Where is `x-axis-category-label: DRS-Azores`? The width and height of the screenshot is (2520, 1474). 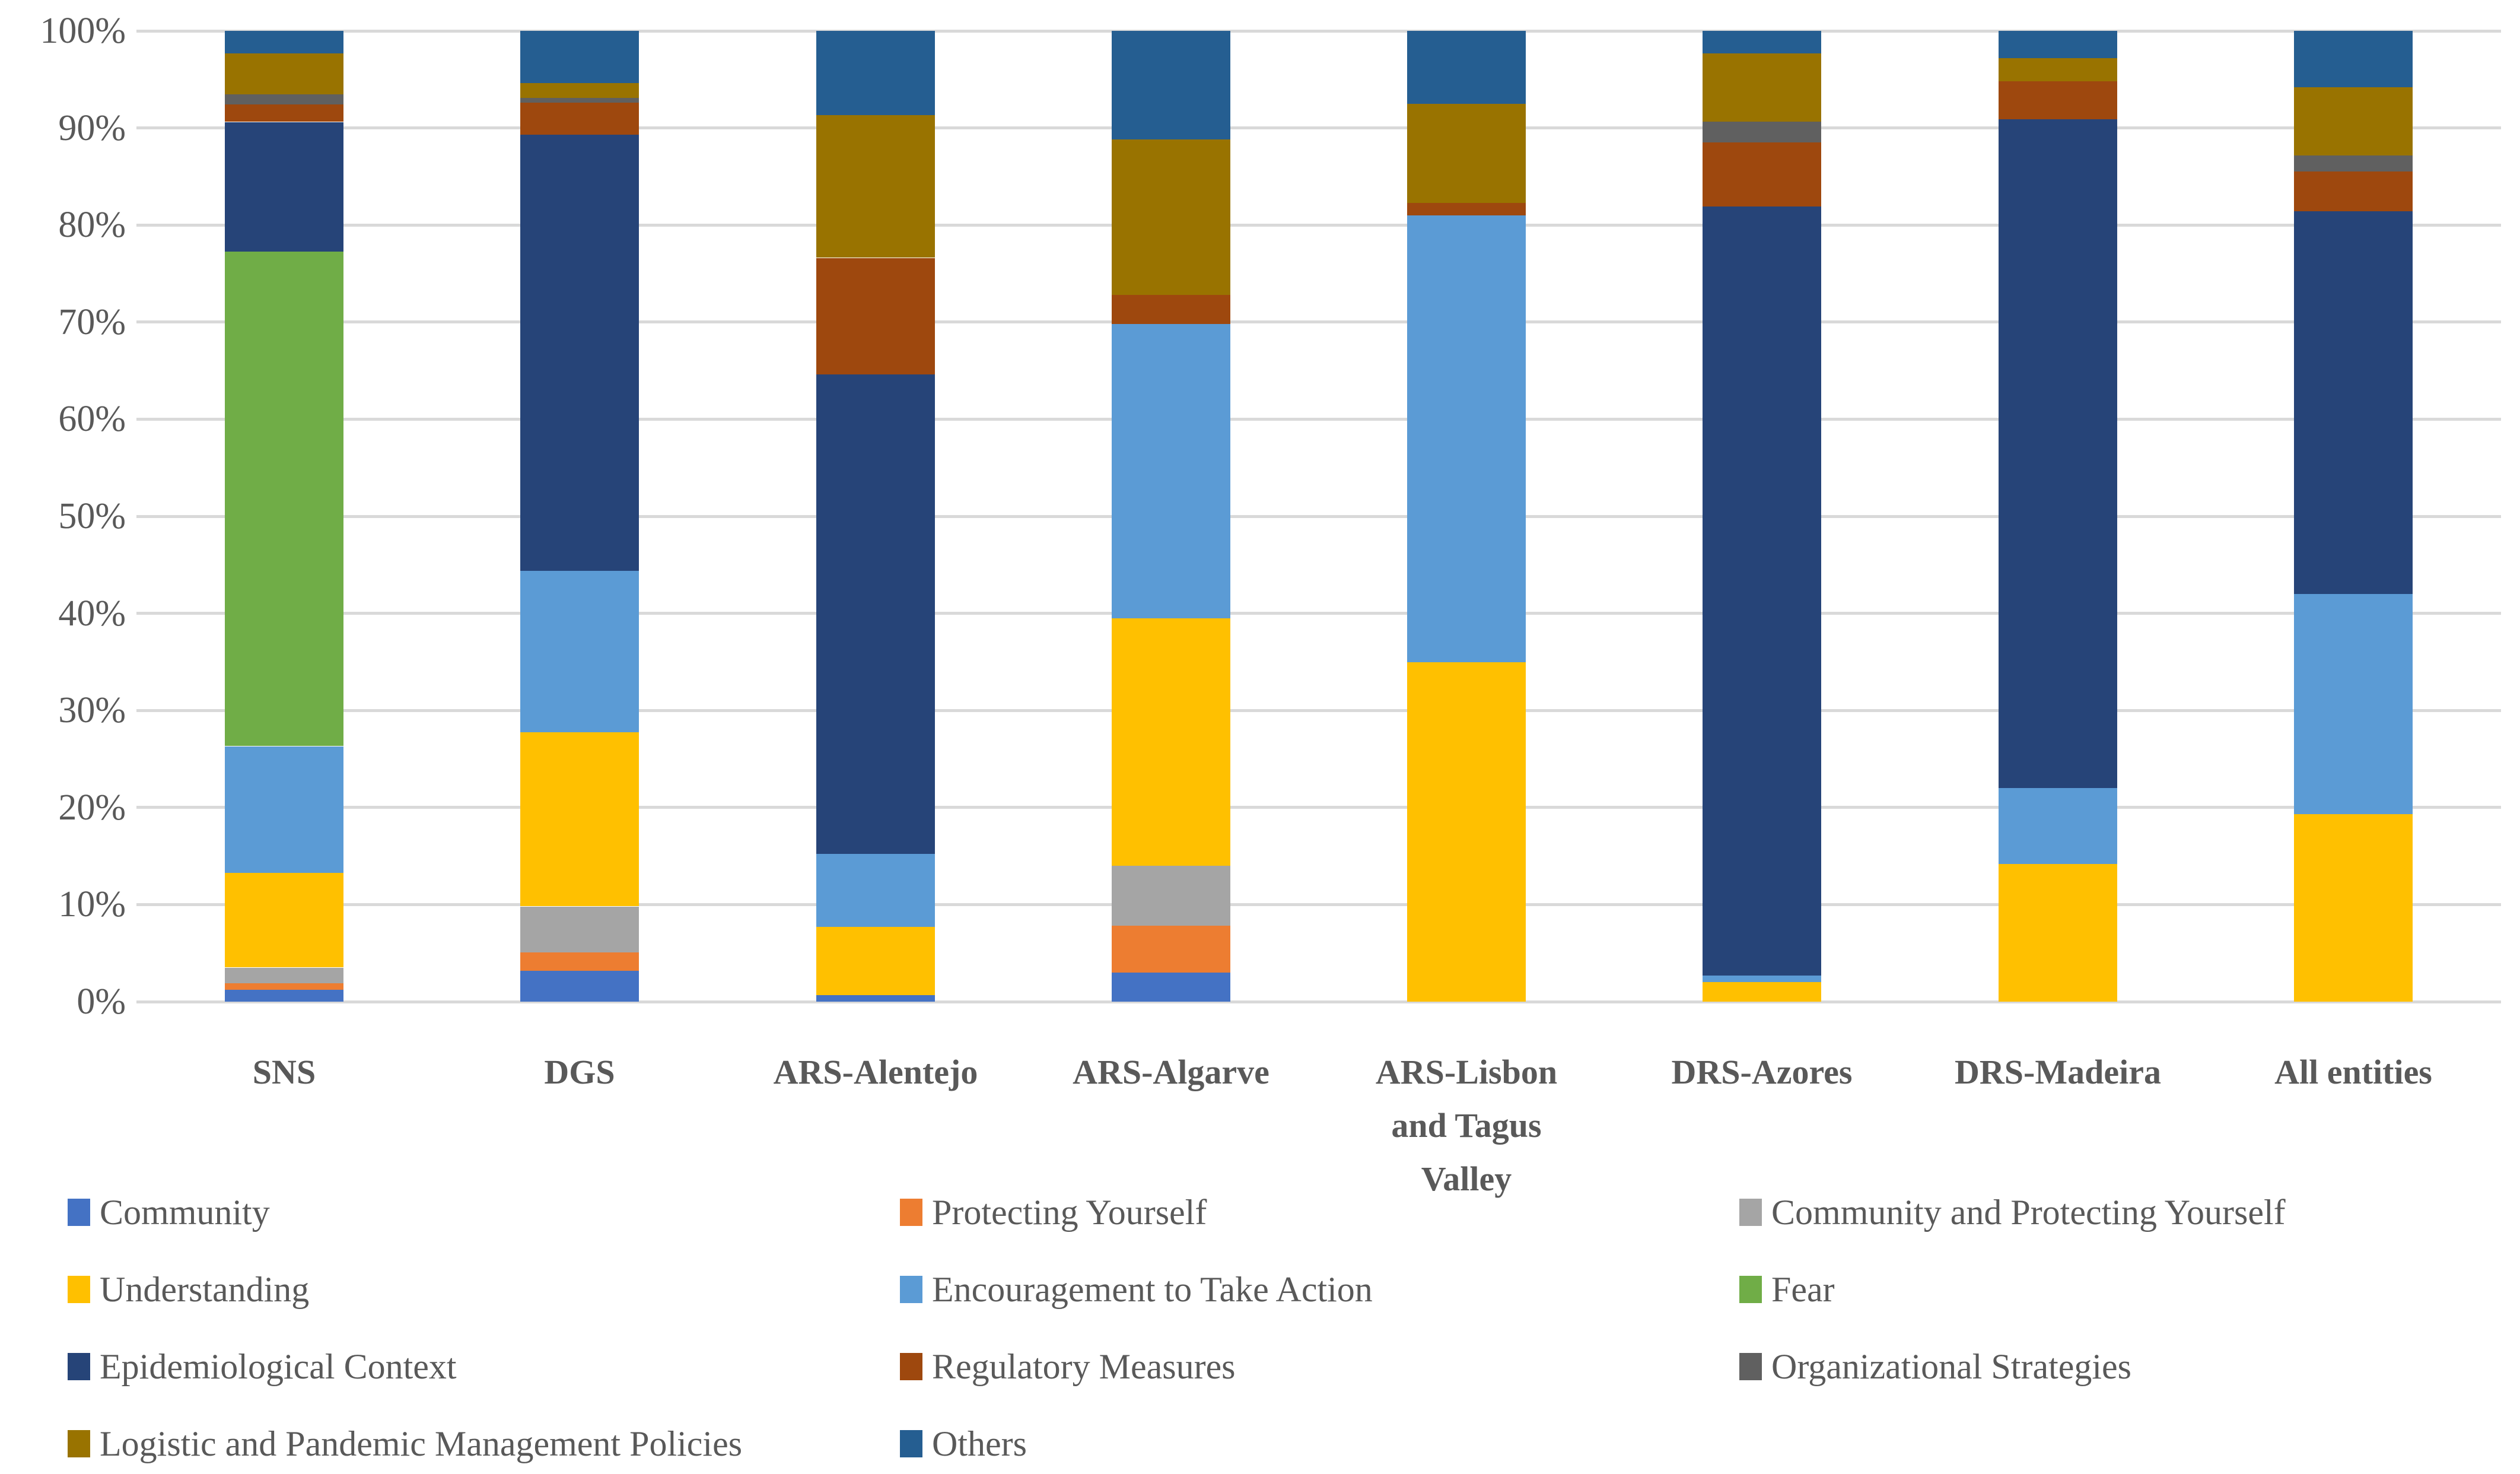
x-axis-category-label: DRS-Azores is located at coordinates (1762, 1072).